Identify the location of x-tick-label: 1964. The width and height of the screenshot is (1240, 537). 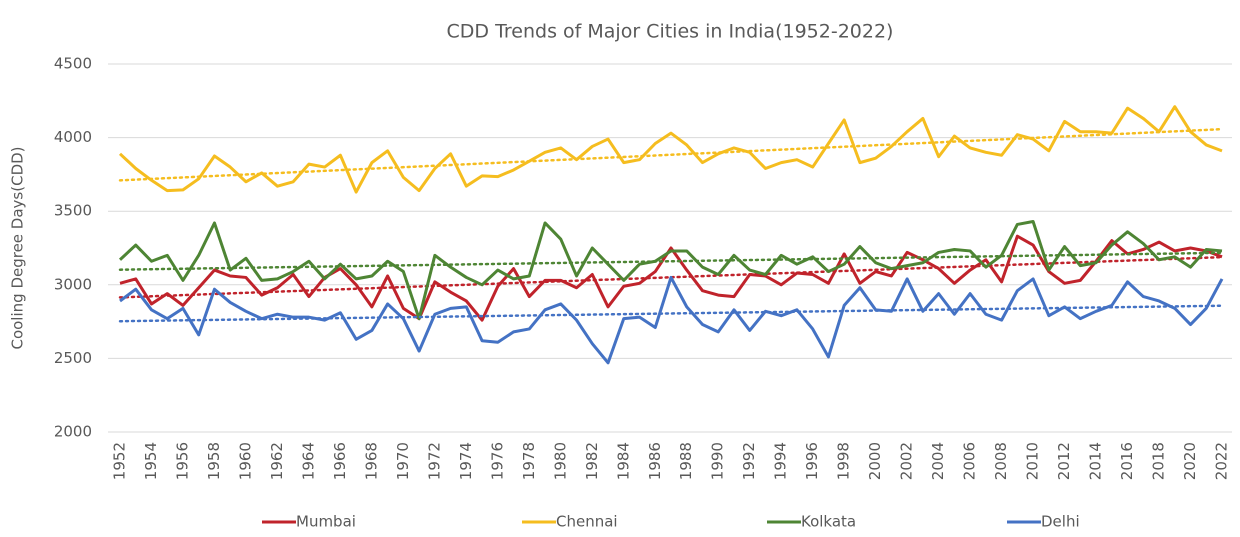
(308, 461).